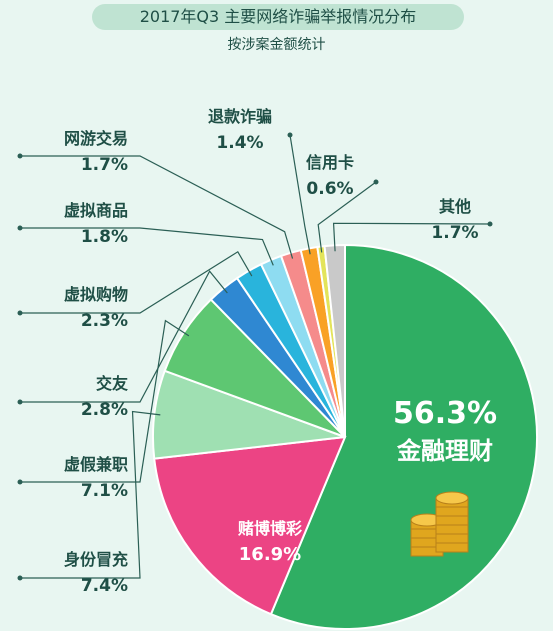  Describe the element at coordinates (454, 233) in the screenshot. I see `value-label-11: 1.7%` at that location.